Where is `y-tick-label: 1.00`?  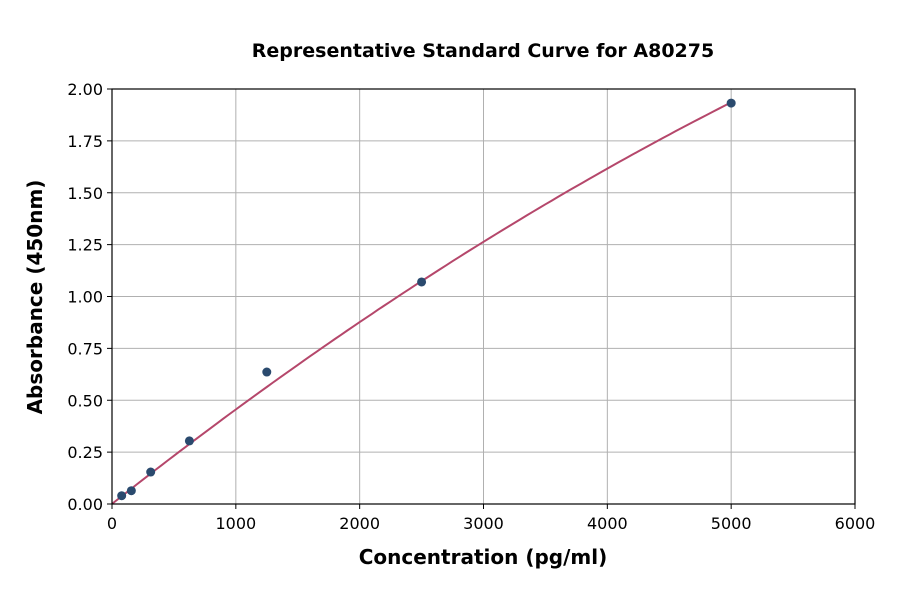
y-tick-label: 1.00 is located at coordinates (85, 297).